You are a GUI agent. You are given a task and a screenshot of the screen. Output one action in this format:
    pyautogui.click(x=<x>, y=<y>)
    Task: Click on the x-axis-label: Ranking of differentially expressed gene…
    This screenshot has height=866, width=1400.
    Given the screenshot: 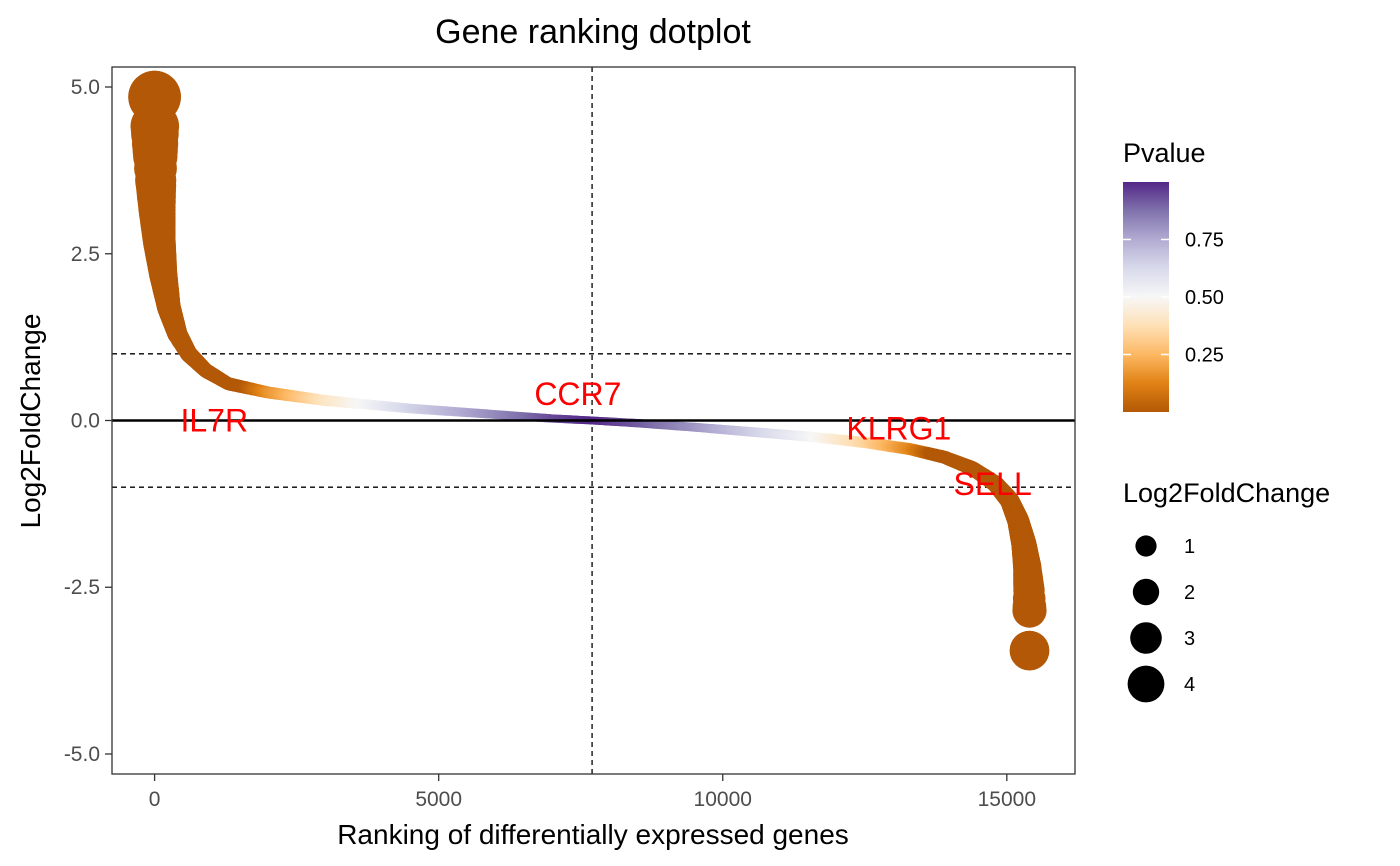 What is the action you would take?
    pyautogui.click(x=593, y=834)
    